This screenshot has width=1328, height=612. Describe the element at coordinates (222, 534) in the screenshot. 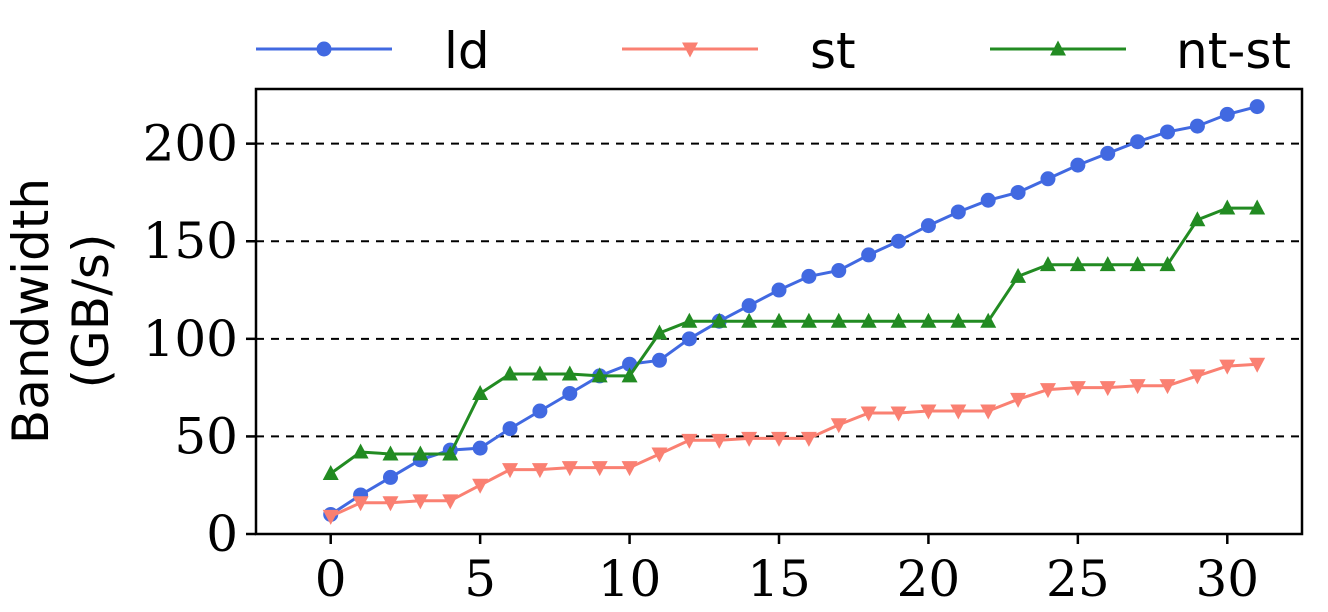

I see `y-tick-label-0: 0` at that location.